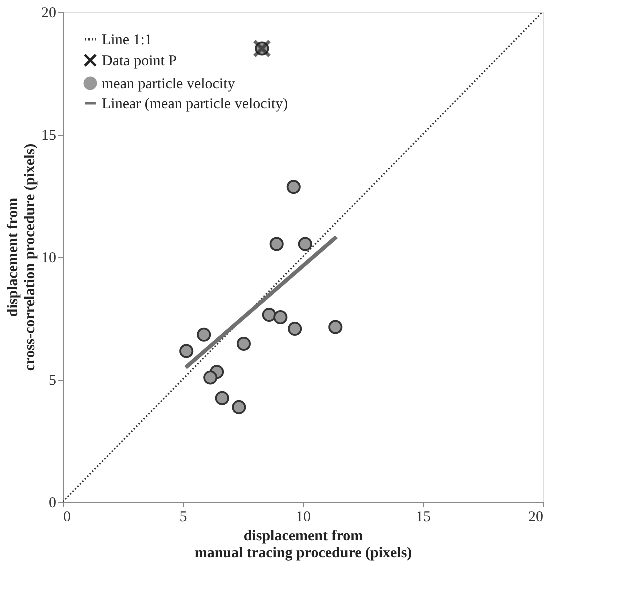 Image resolution: width=637 pixels, height=609 pixels. Describe the element at coordinates (67, 518) in the screenshot. I see `x-tick-label: 0` at that location.